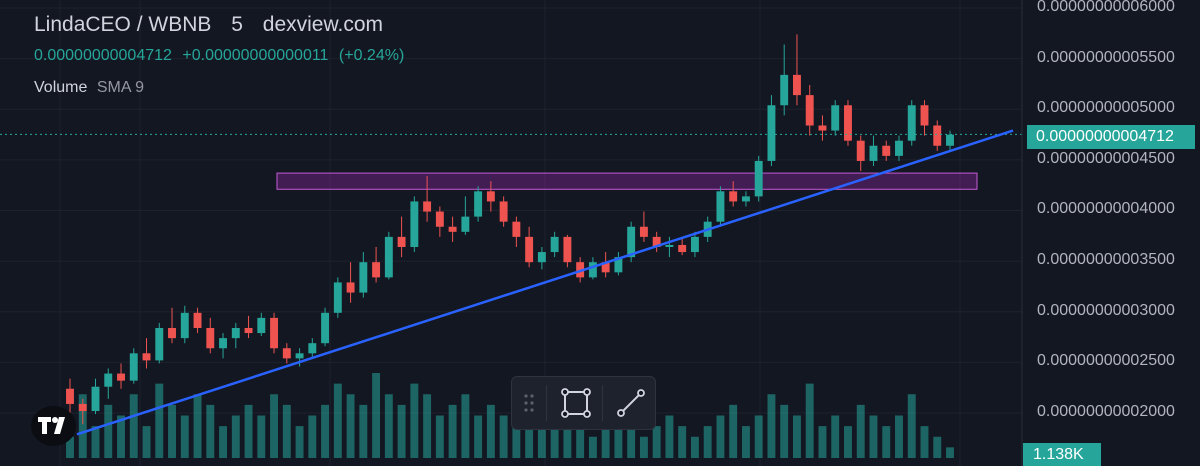 This screenshot has width=1200, height=466. Describe the element at coordinates (529, 403) in the screenshot. I see `drag-handle-icon` at that location.